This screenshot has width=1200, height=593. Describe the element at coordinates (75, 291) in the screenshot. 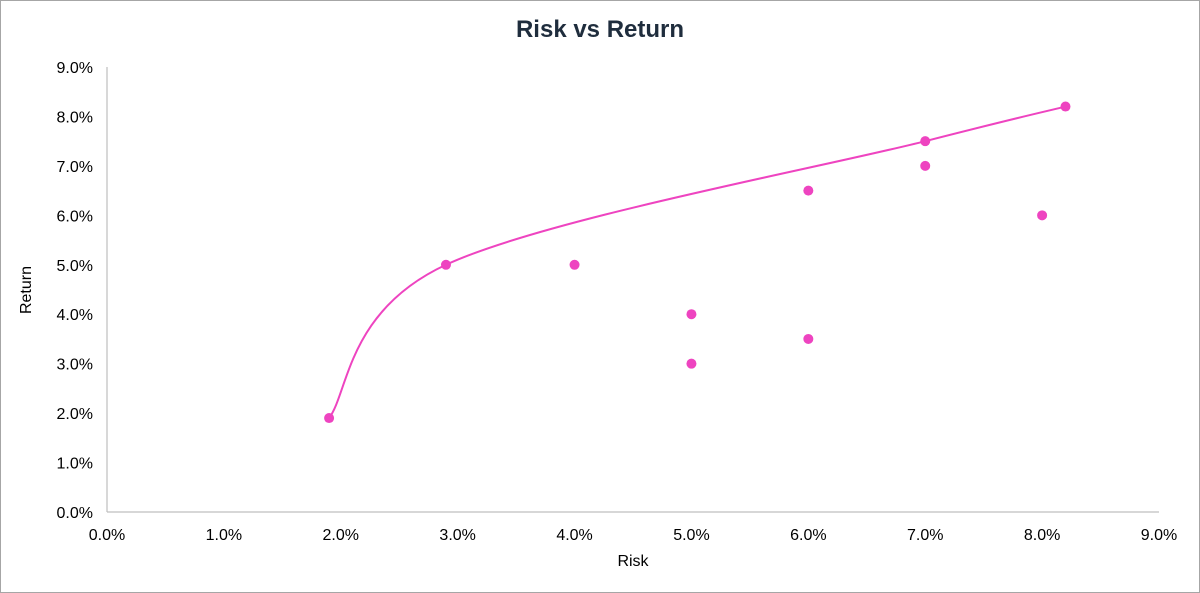

I see `y-axis-ticks: 0.0% 1.0% 2.0% 3.0% 4.0% 5.0% 6.0% 7.0% 8.0% 9.0%` at that location.